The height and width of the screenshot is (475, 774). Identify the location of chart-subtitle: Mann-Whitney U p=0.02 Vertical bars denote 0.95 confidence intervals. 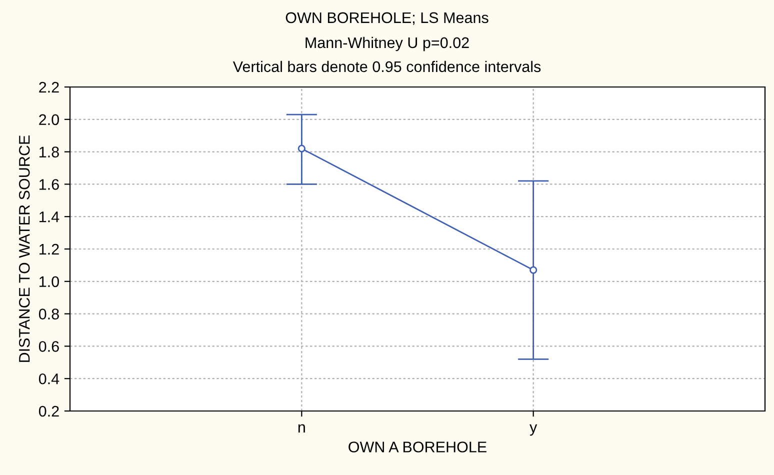
(386, 54).